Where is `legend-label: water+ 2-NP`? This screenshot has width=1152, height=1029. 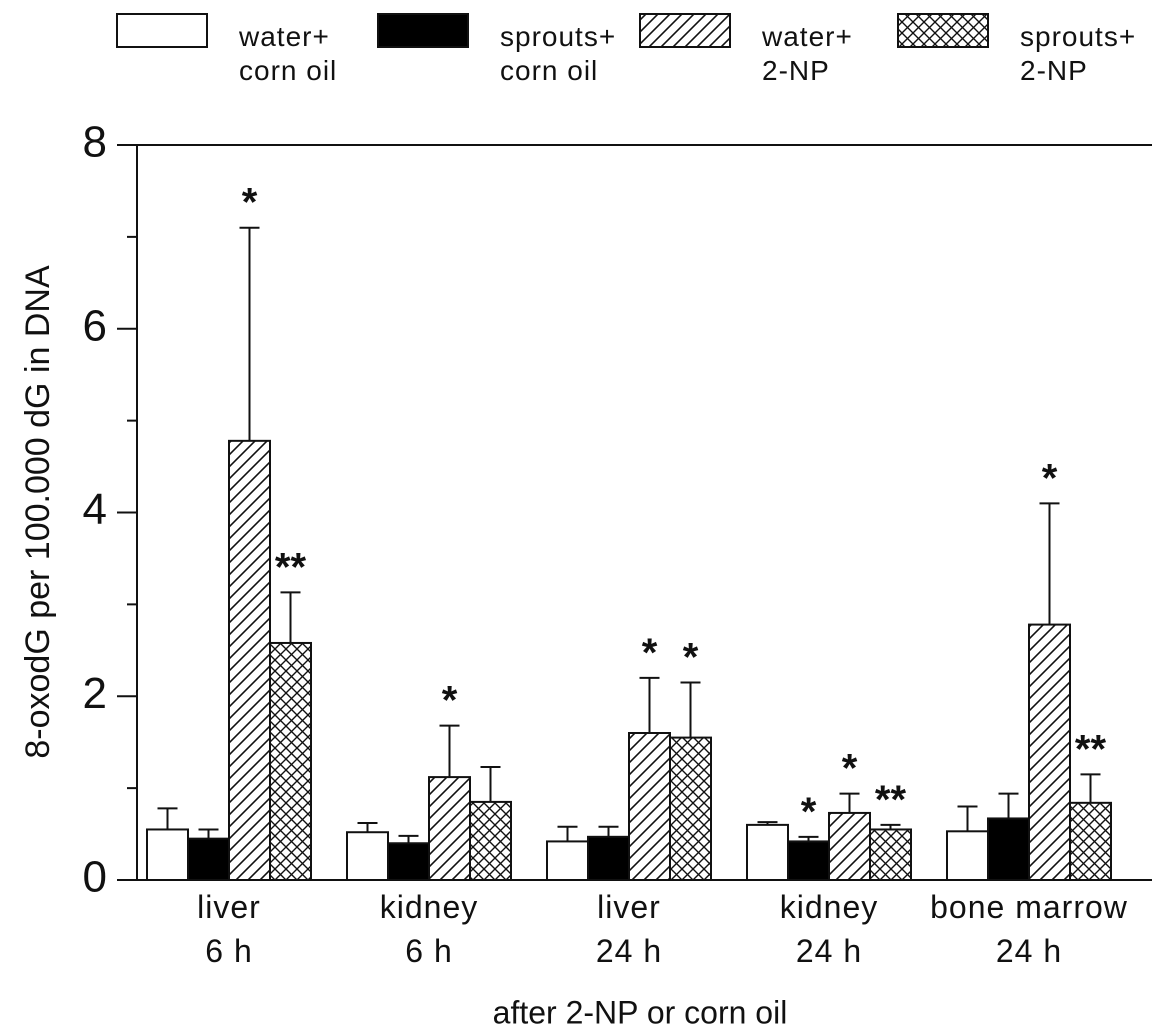
legend-label: water+ 2-NP is located at coordinates (807, 53).